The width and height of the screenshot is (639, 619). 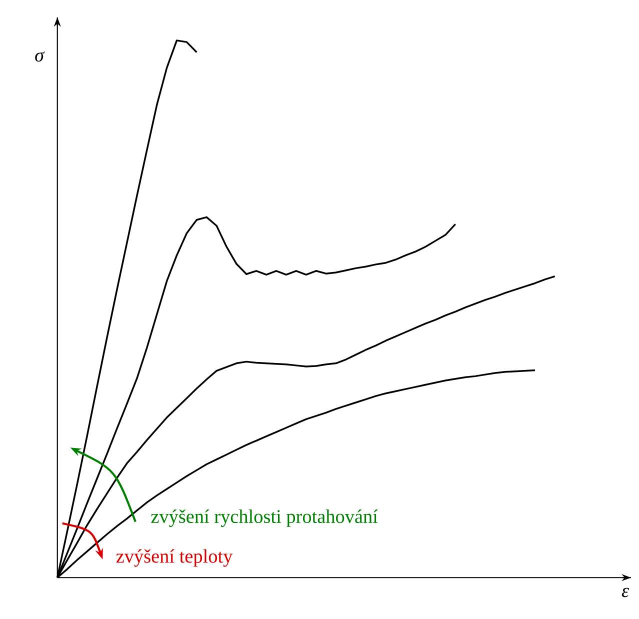 I want to click on y-axis-title: σ, so click(x=40, y=57).